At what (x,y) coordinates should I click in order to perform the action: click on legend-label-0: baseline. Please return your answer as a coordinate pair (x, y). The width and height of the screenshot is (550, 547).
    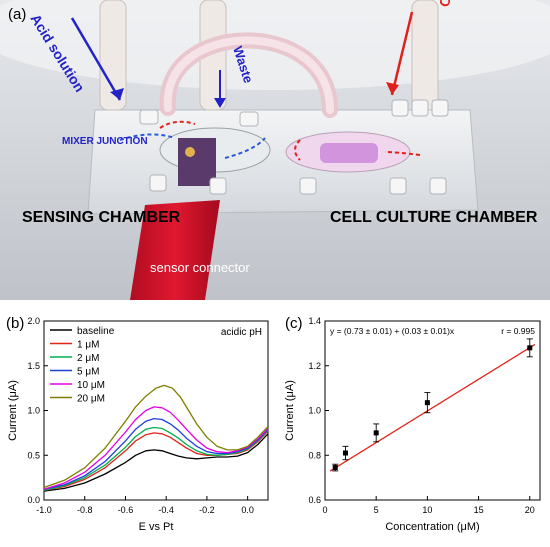
    Looking at the image, I should click on (96, 331).